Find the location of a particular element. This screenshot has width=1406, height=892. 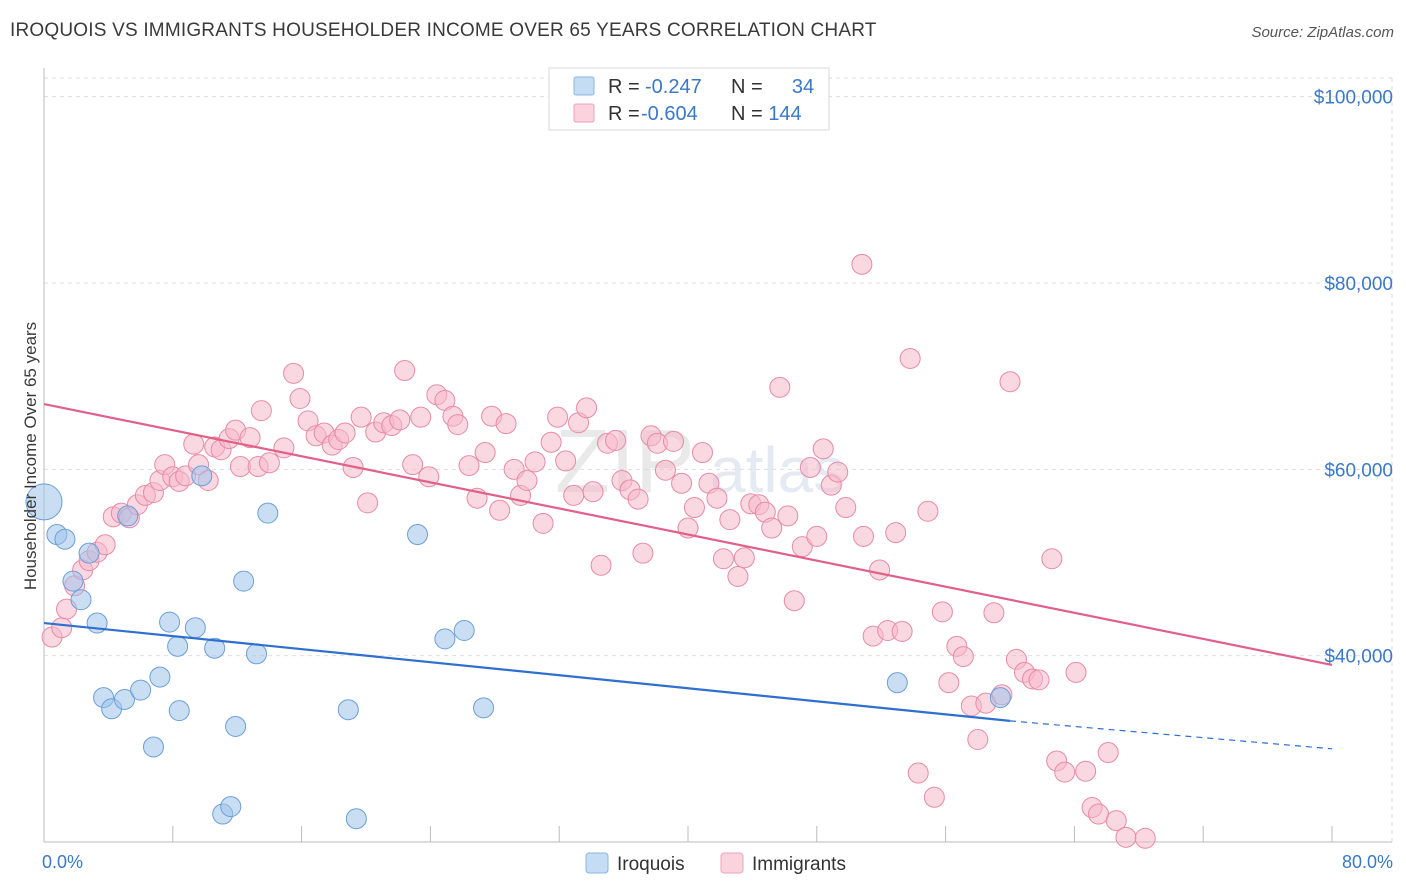

y-axis-label: Householder Income Over 65 years is located at coordinates (30, 456).